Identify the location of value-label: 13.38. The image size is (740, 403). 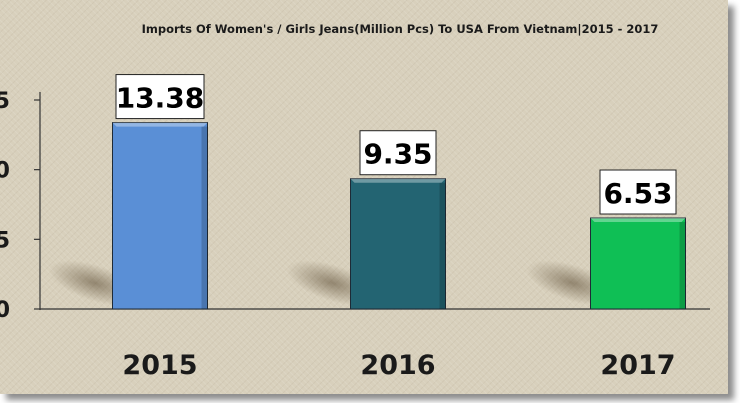
(160, 98).